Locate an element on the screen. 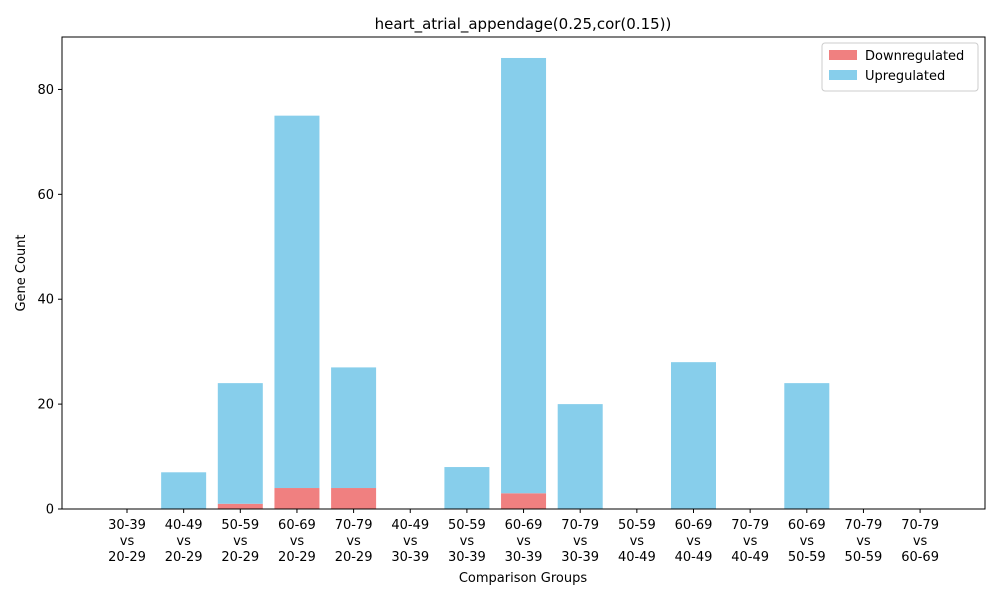  legend-box is located at coordinates (900, 67).